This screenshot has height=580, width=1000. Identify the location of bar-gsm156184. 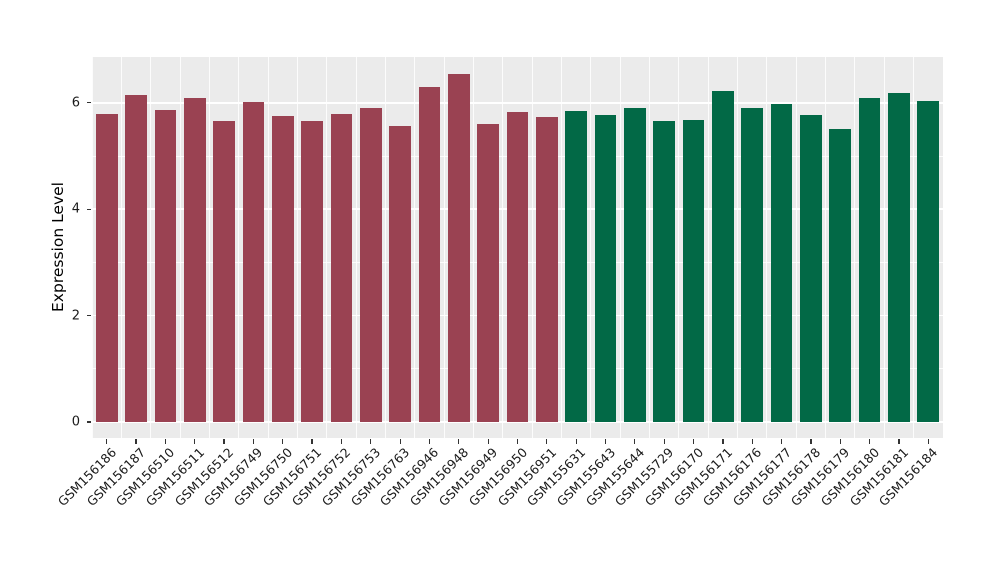
(928, 261).